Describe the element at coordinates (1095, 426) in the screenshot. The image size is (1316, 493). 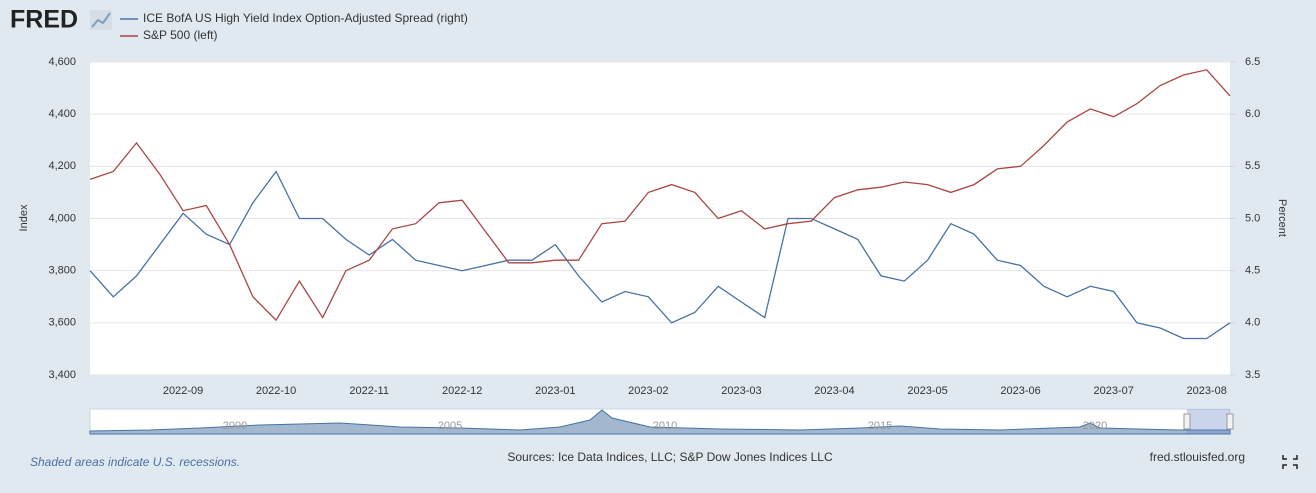
I see `navigator-label: 2020` at that location.